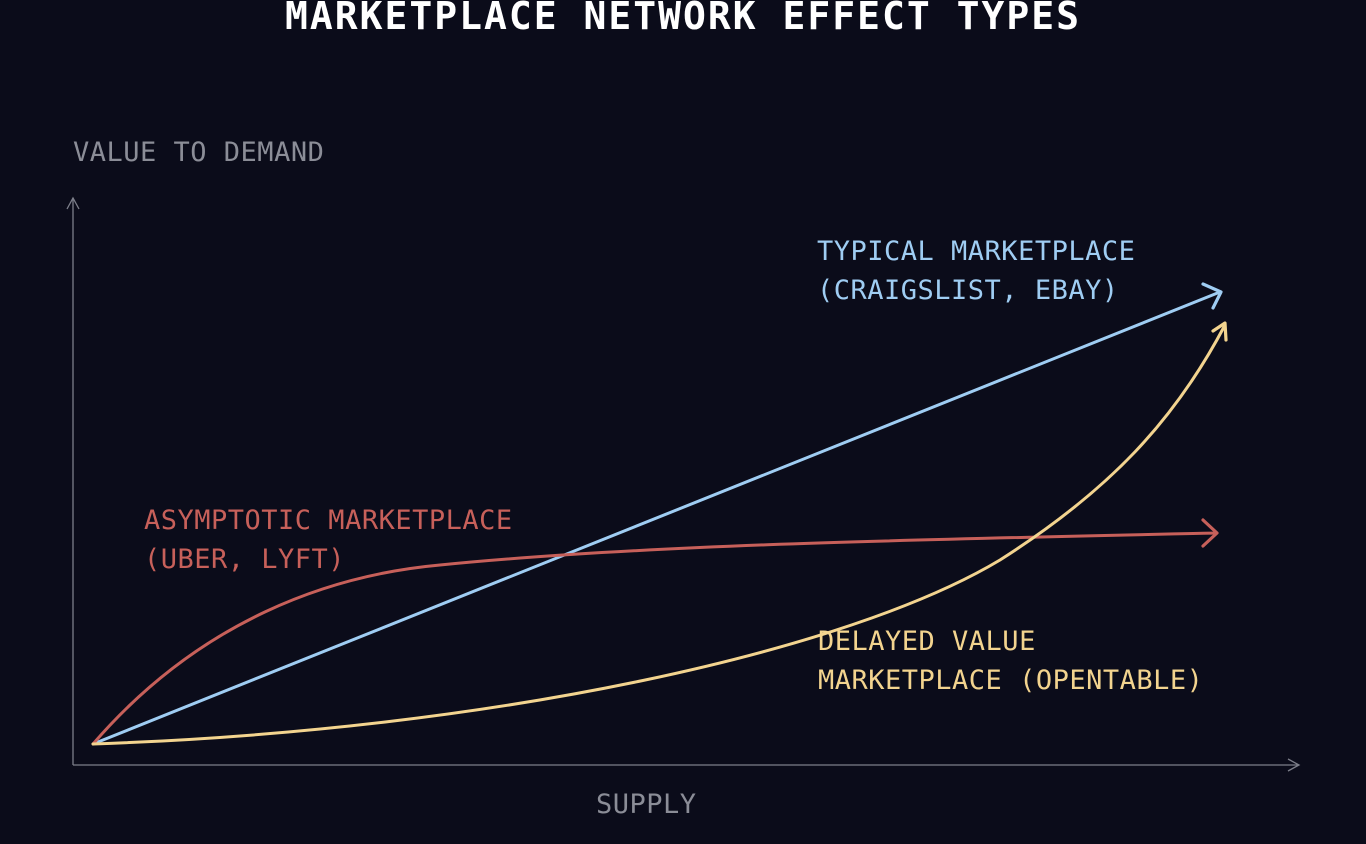 The image size is (1366, 844). I want to click on y-axis-label: VALUE TO DEMAND, so click(199, 152).